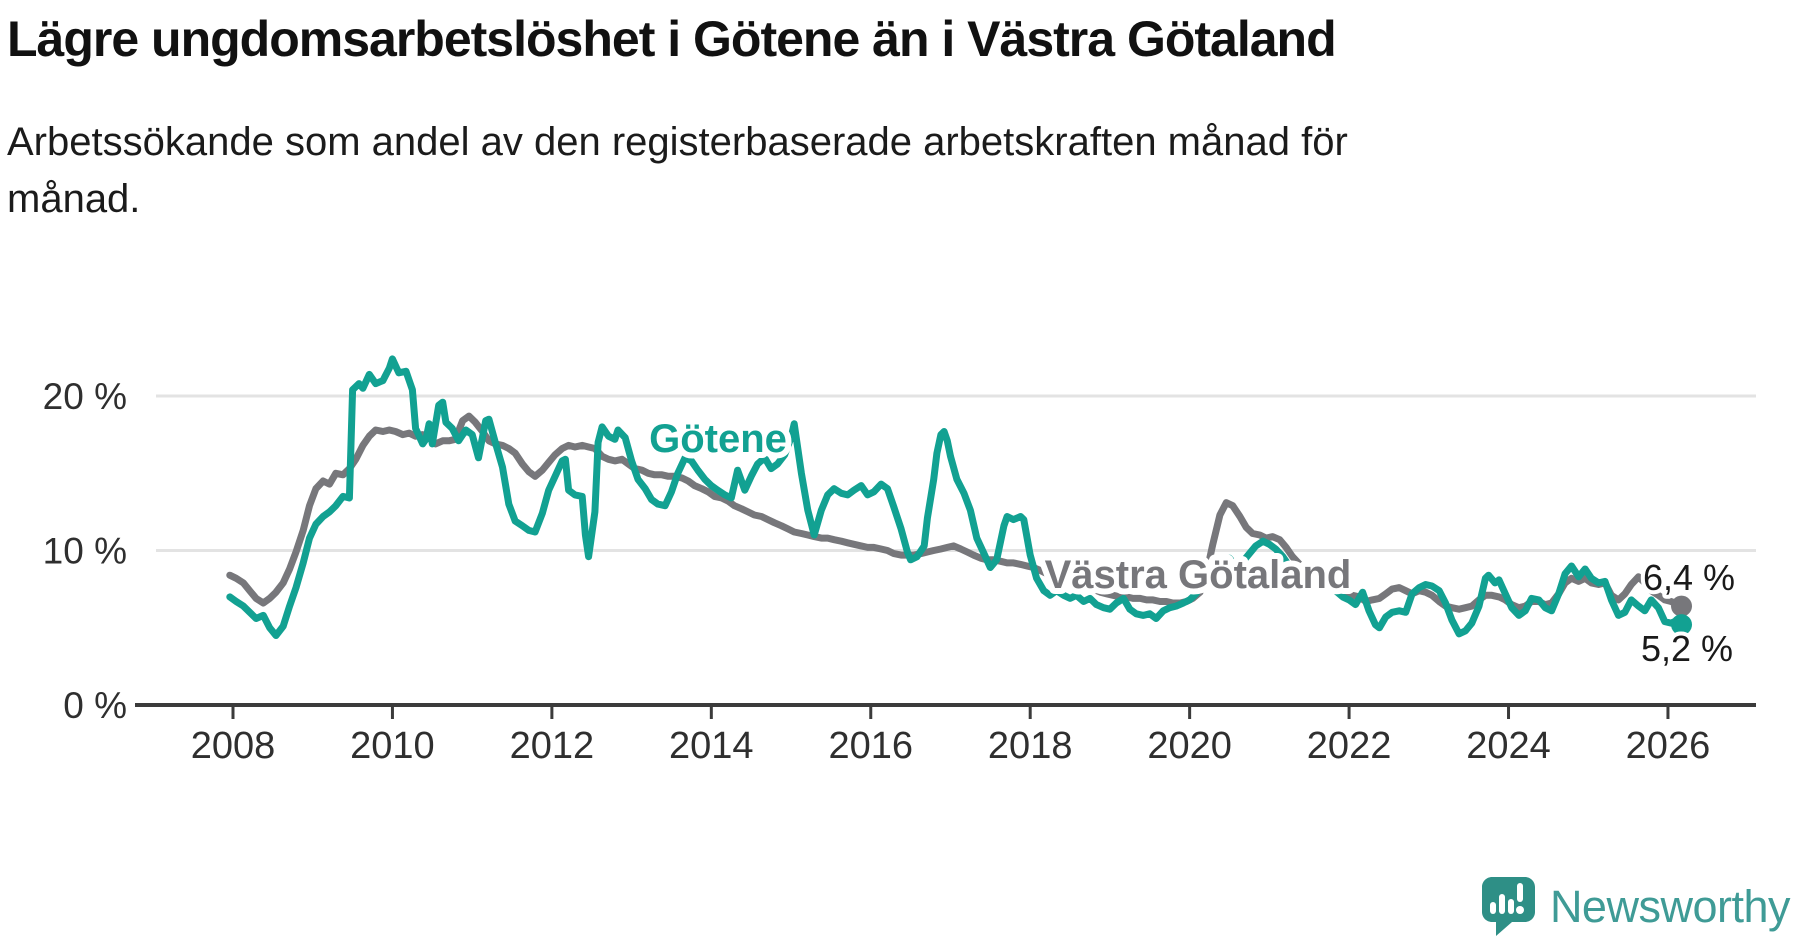 The width and height of the screenshot is (1800, 948). What do you see at coordinates (1349, 746) in the screenshot?
I see `x-tick-label: 2022` at bounding box center [1349, 746].